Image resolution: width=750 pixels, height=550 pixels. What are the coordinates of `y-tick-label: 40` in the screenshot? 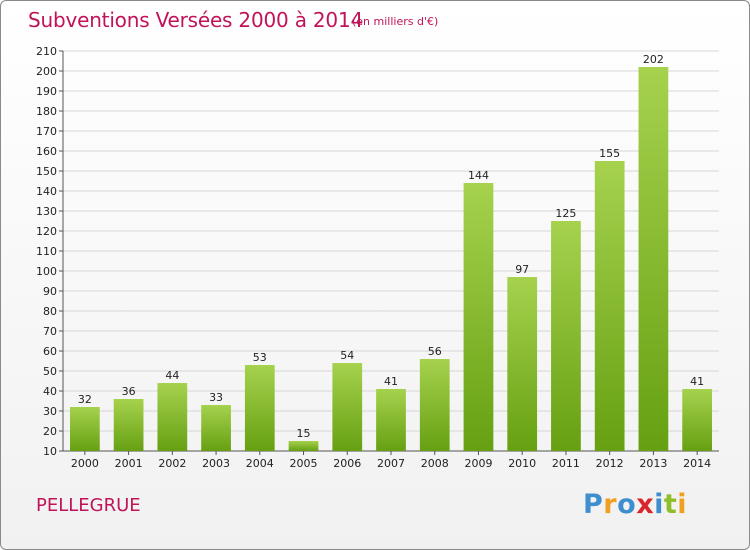 It's located at (50, 391).